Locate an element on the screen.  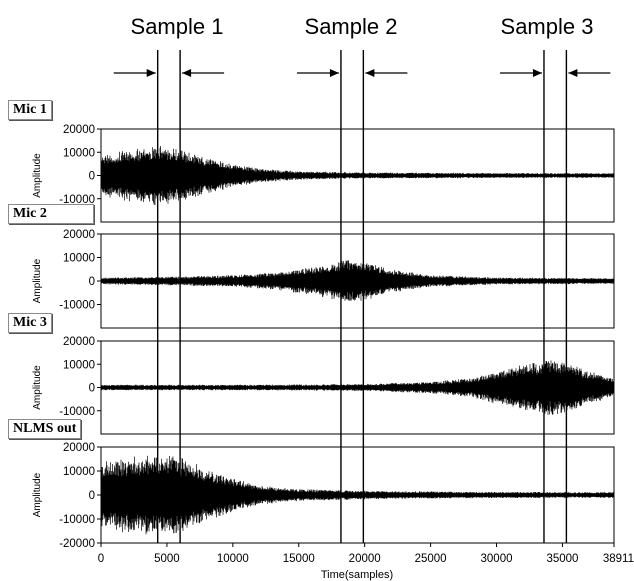
sample-3-right-arrowhead is located at coordinates (573, 73).